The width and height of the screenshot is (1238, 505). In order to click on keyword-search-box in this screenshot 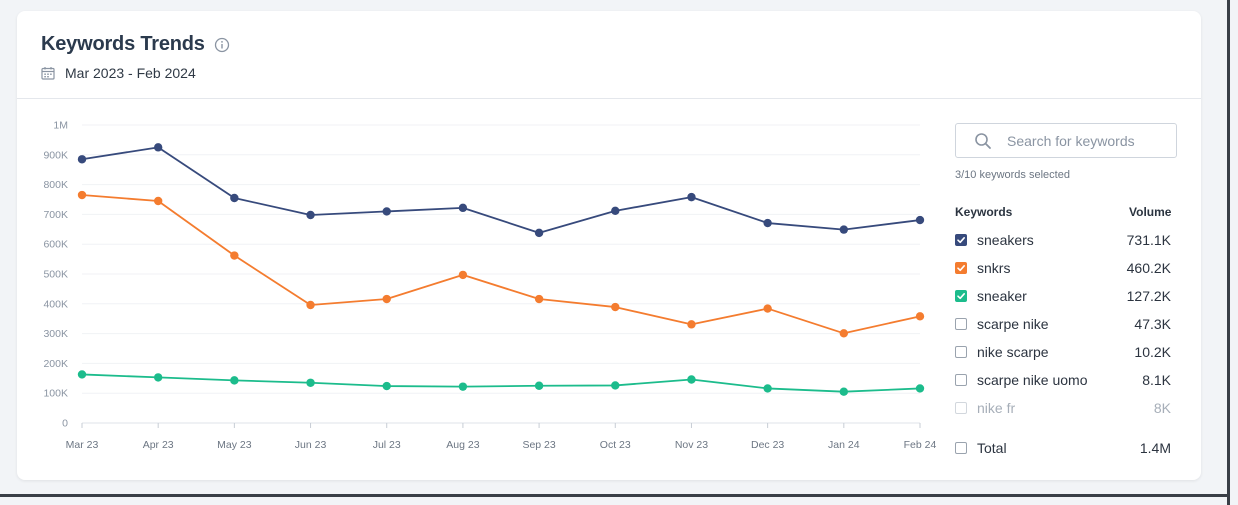, I will do `click(1067, 140)`.